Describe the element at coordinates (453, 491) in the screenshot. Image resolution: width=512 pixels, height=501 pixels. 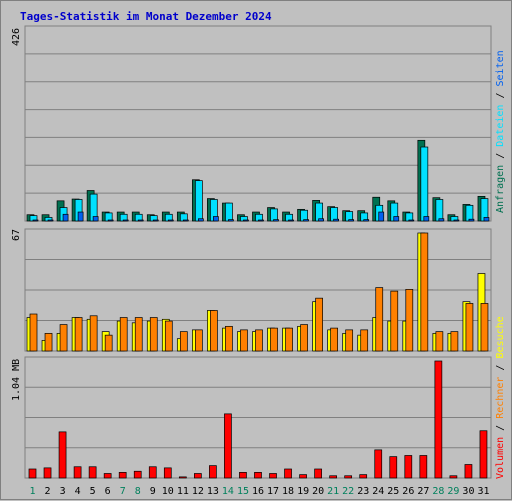
I see `day-tick-label: 29` at that location.